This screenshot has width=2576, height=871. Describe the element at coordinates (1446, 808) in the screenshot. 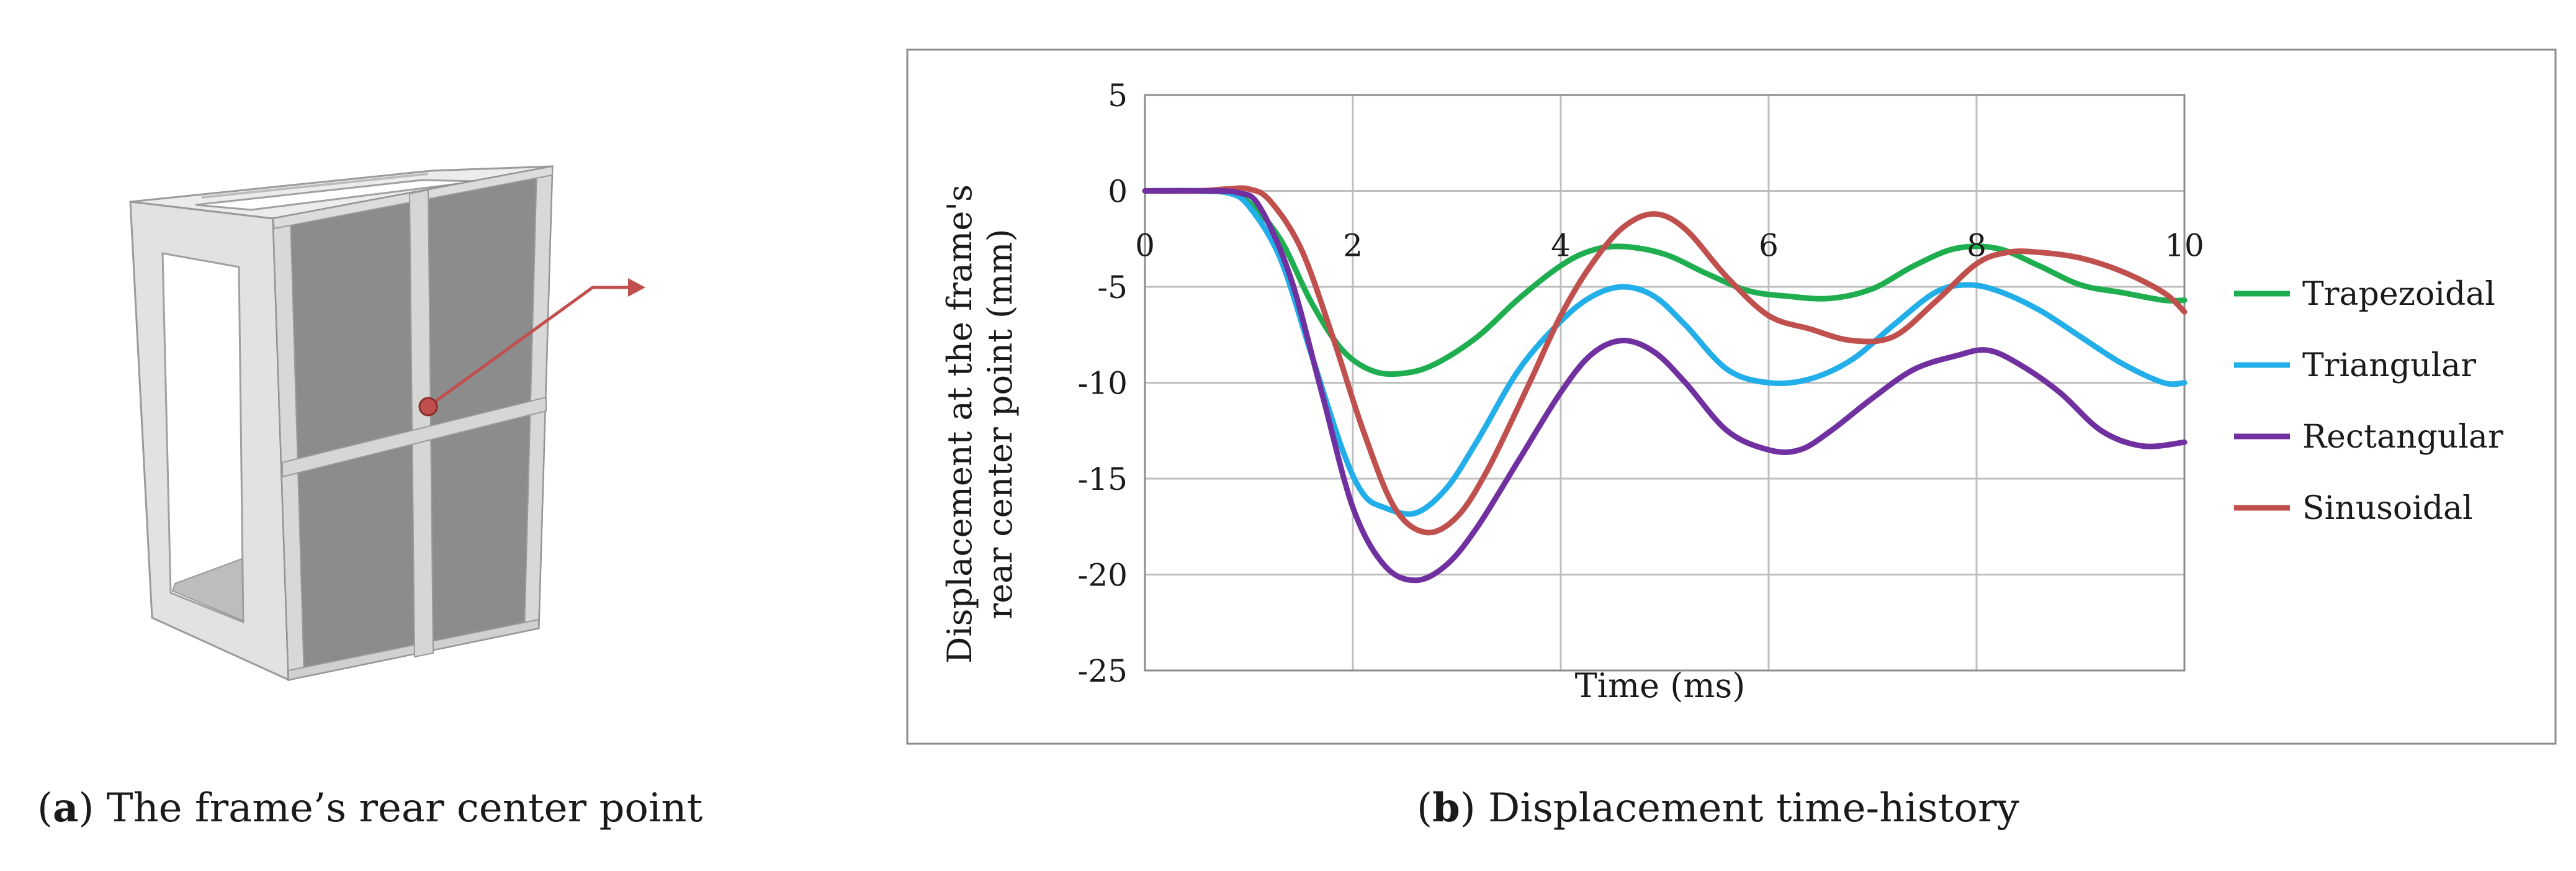

I see `caption-b-letter: b` at that location.